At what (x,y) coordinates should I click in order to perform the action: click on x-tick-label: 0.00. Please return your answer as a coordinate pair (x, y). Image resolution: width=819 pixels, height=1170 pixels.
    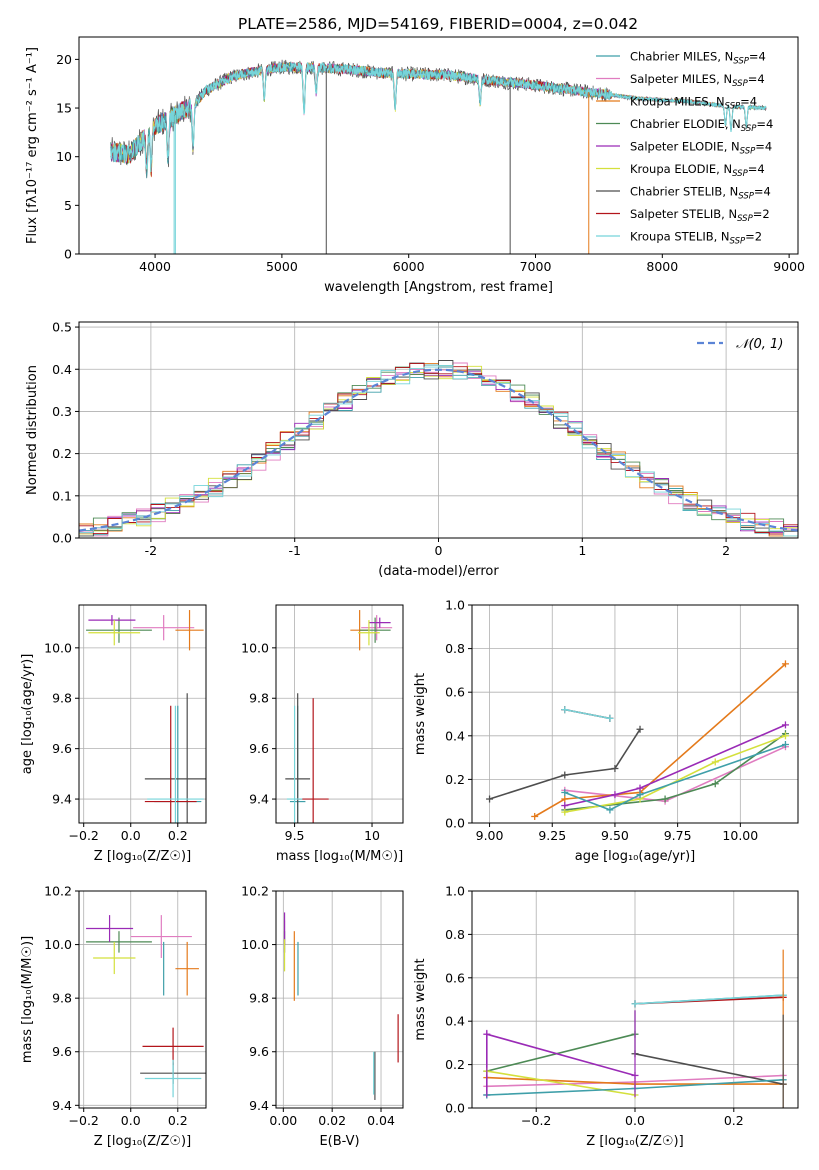
    Looking at the image, I should click on (283, 1120).